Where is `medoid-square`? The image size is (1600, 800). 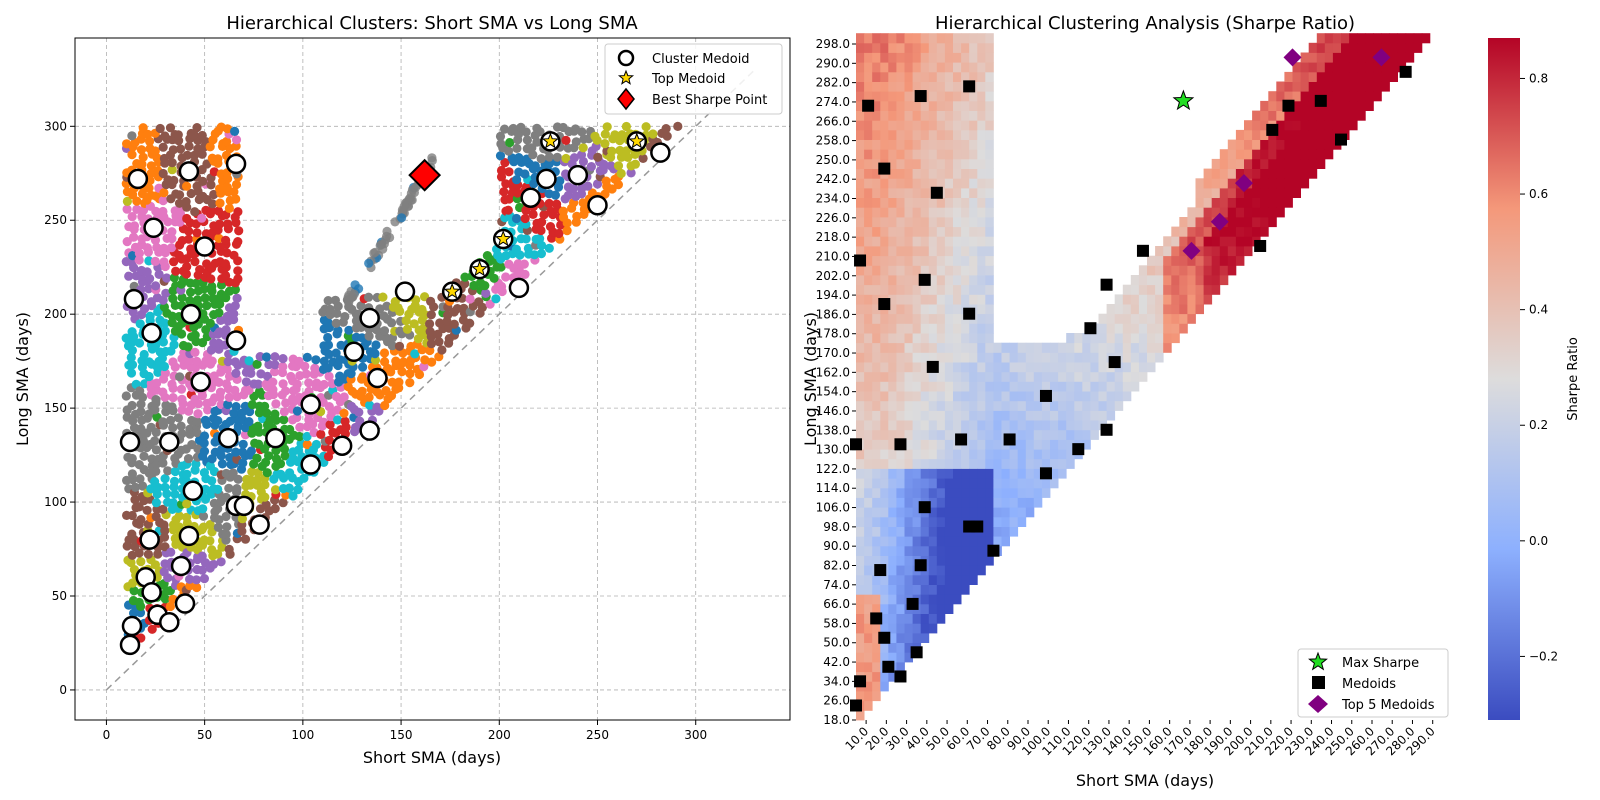 medoid-square is located at coordinates (977, 526).